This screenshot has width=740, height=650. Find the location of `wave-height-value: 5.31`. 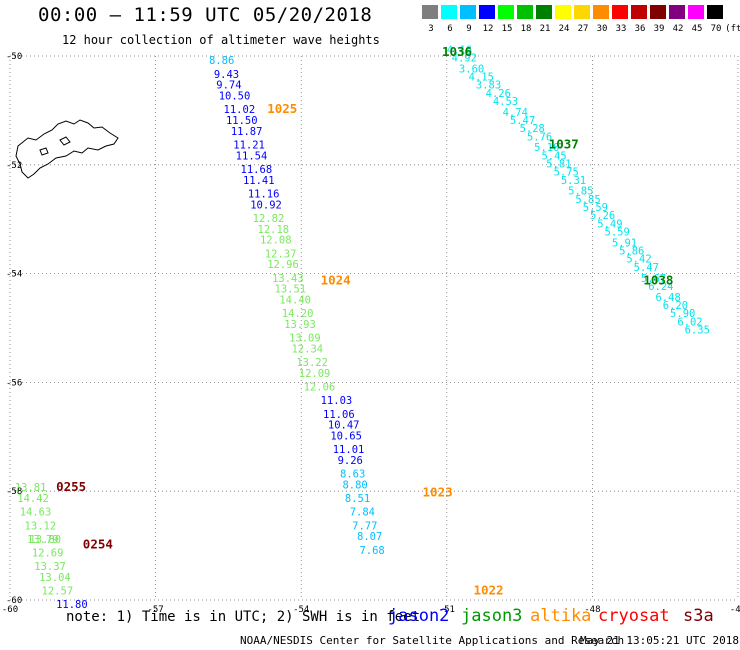

wave-height-value: 5.31 is located at coordinates (573, 181).